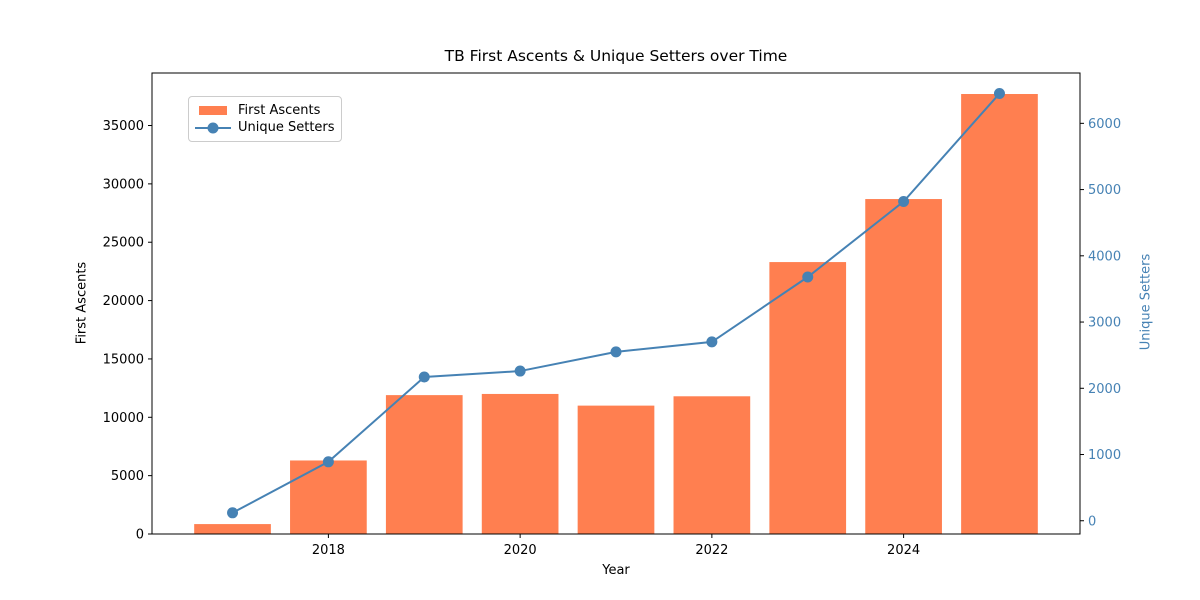 Image resolution: width=1200 pixels, height=600 pixels. I want to click on bar-2024, so click(903, 366).